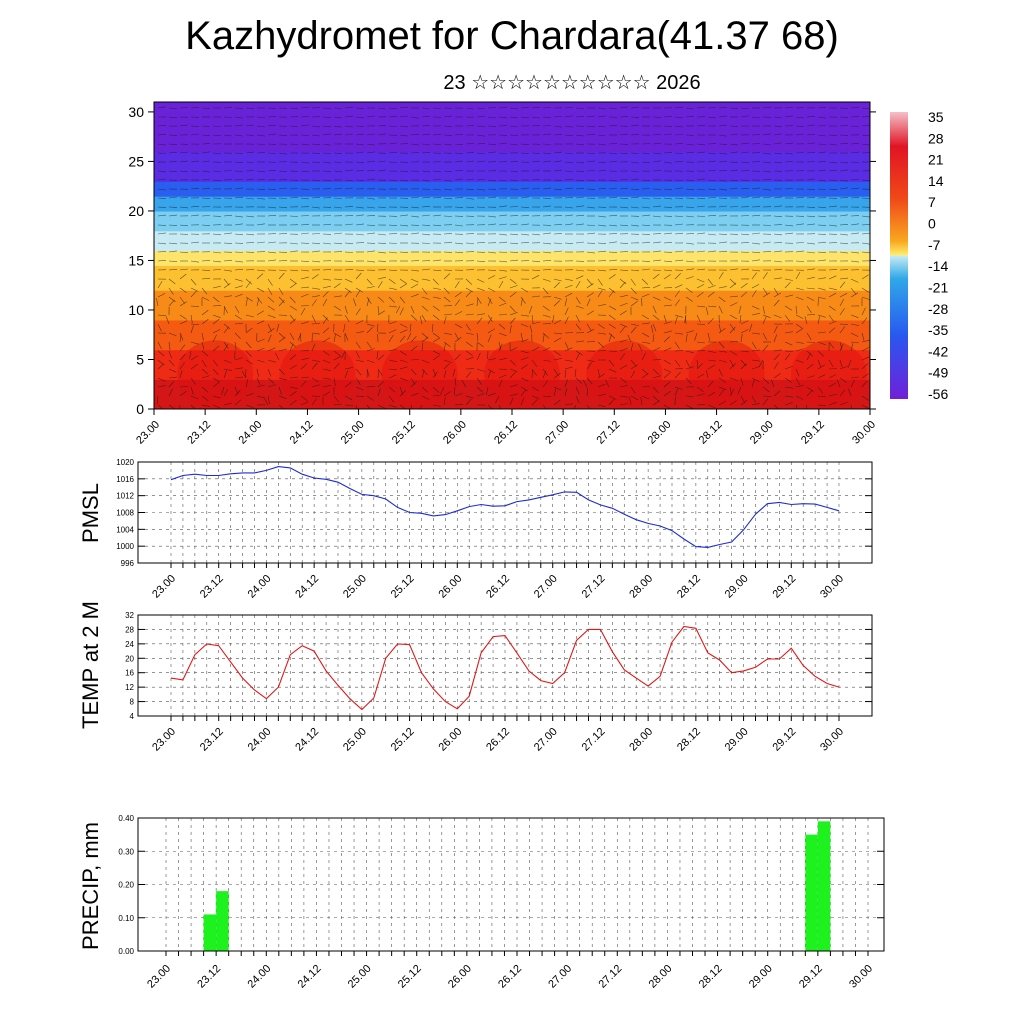 This screenshot has height=1024, width=1024. Describe the element at coordinates (832, 740) in the screenshot. I see `x-tick-label: 30.00` at that location.